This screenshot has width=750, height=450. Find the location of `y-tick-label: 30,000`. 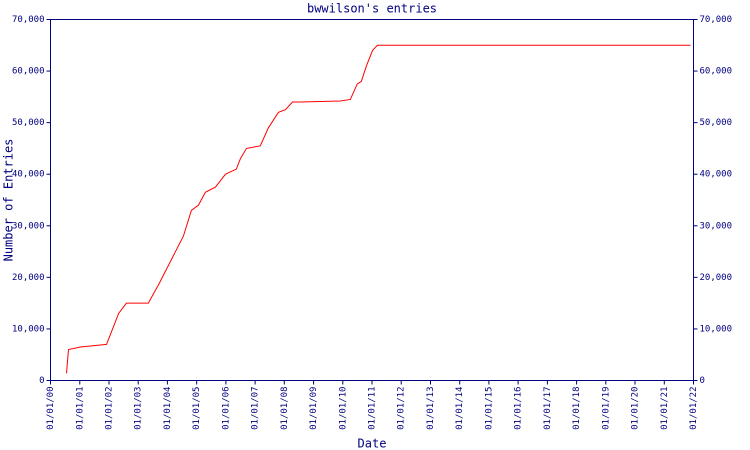

y-tick-label: 30,000 is located at coordinates (28, 226).